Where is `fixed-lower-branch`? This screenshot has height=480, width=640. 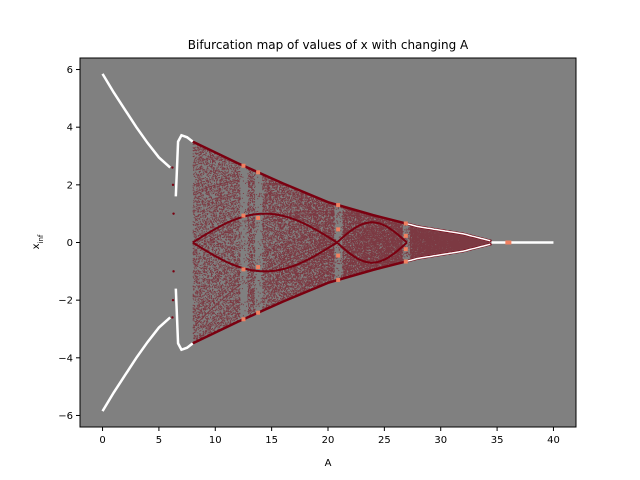
fixed-lower-branch is located at coordinates (136, 364).